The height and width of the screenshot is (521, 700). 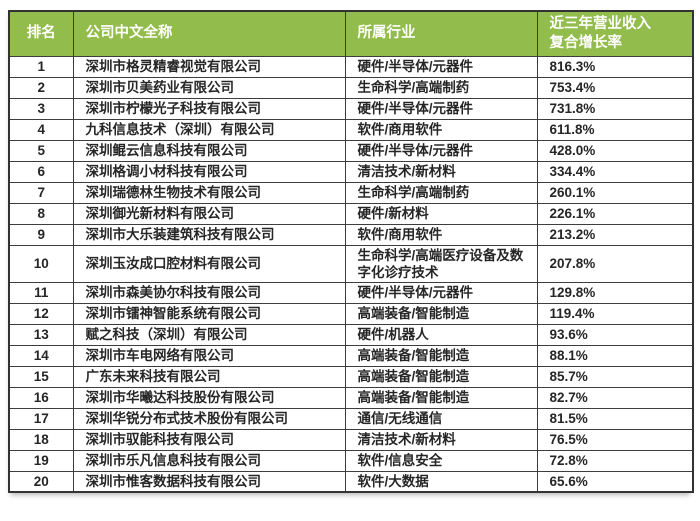 I want to click on company-cell: 深圳市贝美药业有限公司, so click(x=209, y=87).